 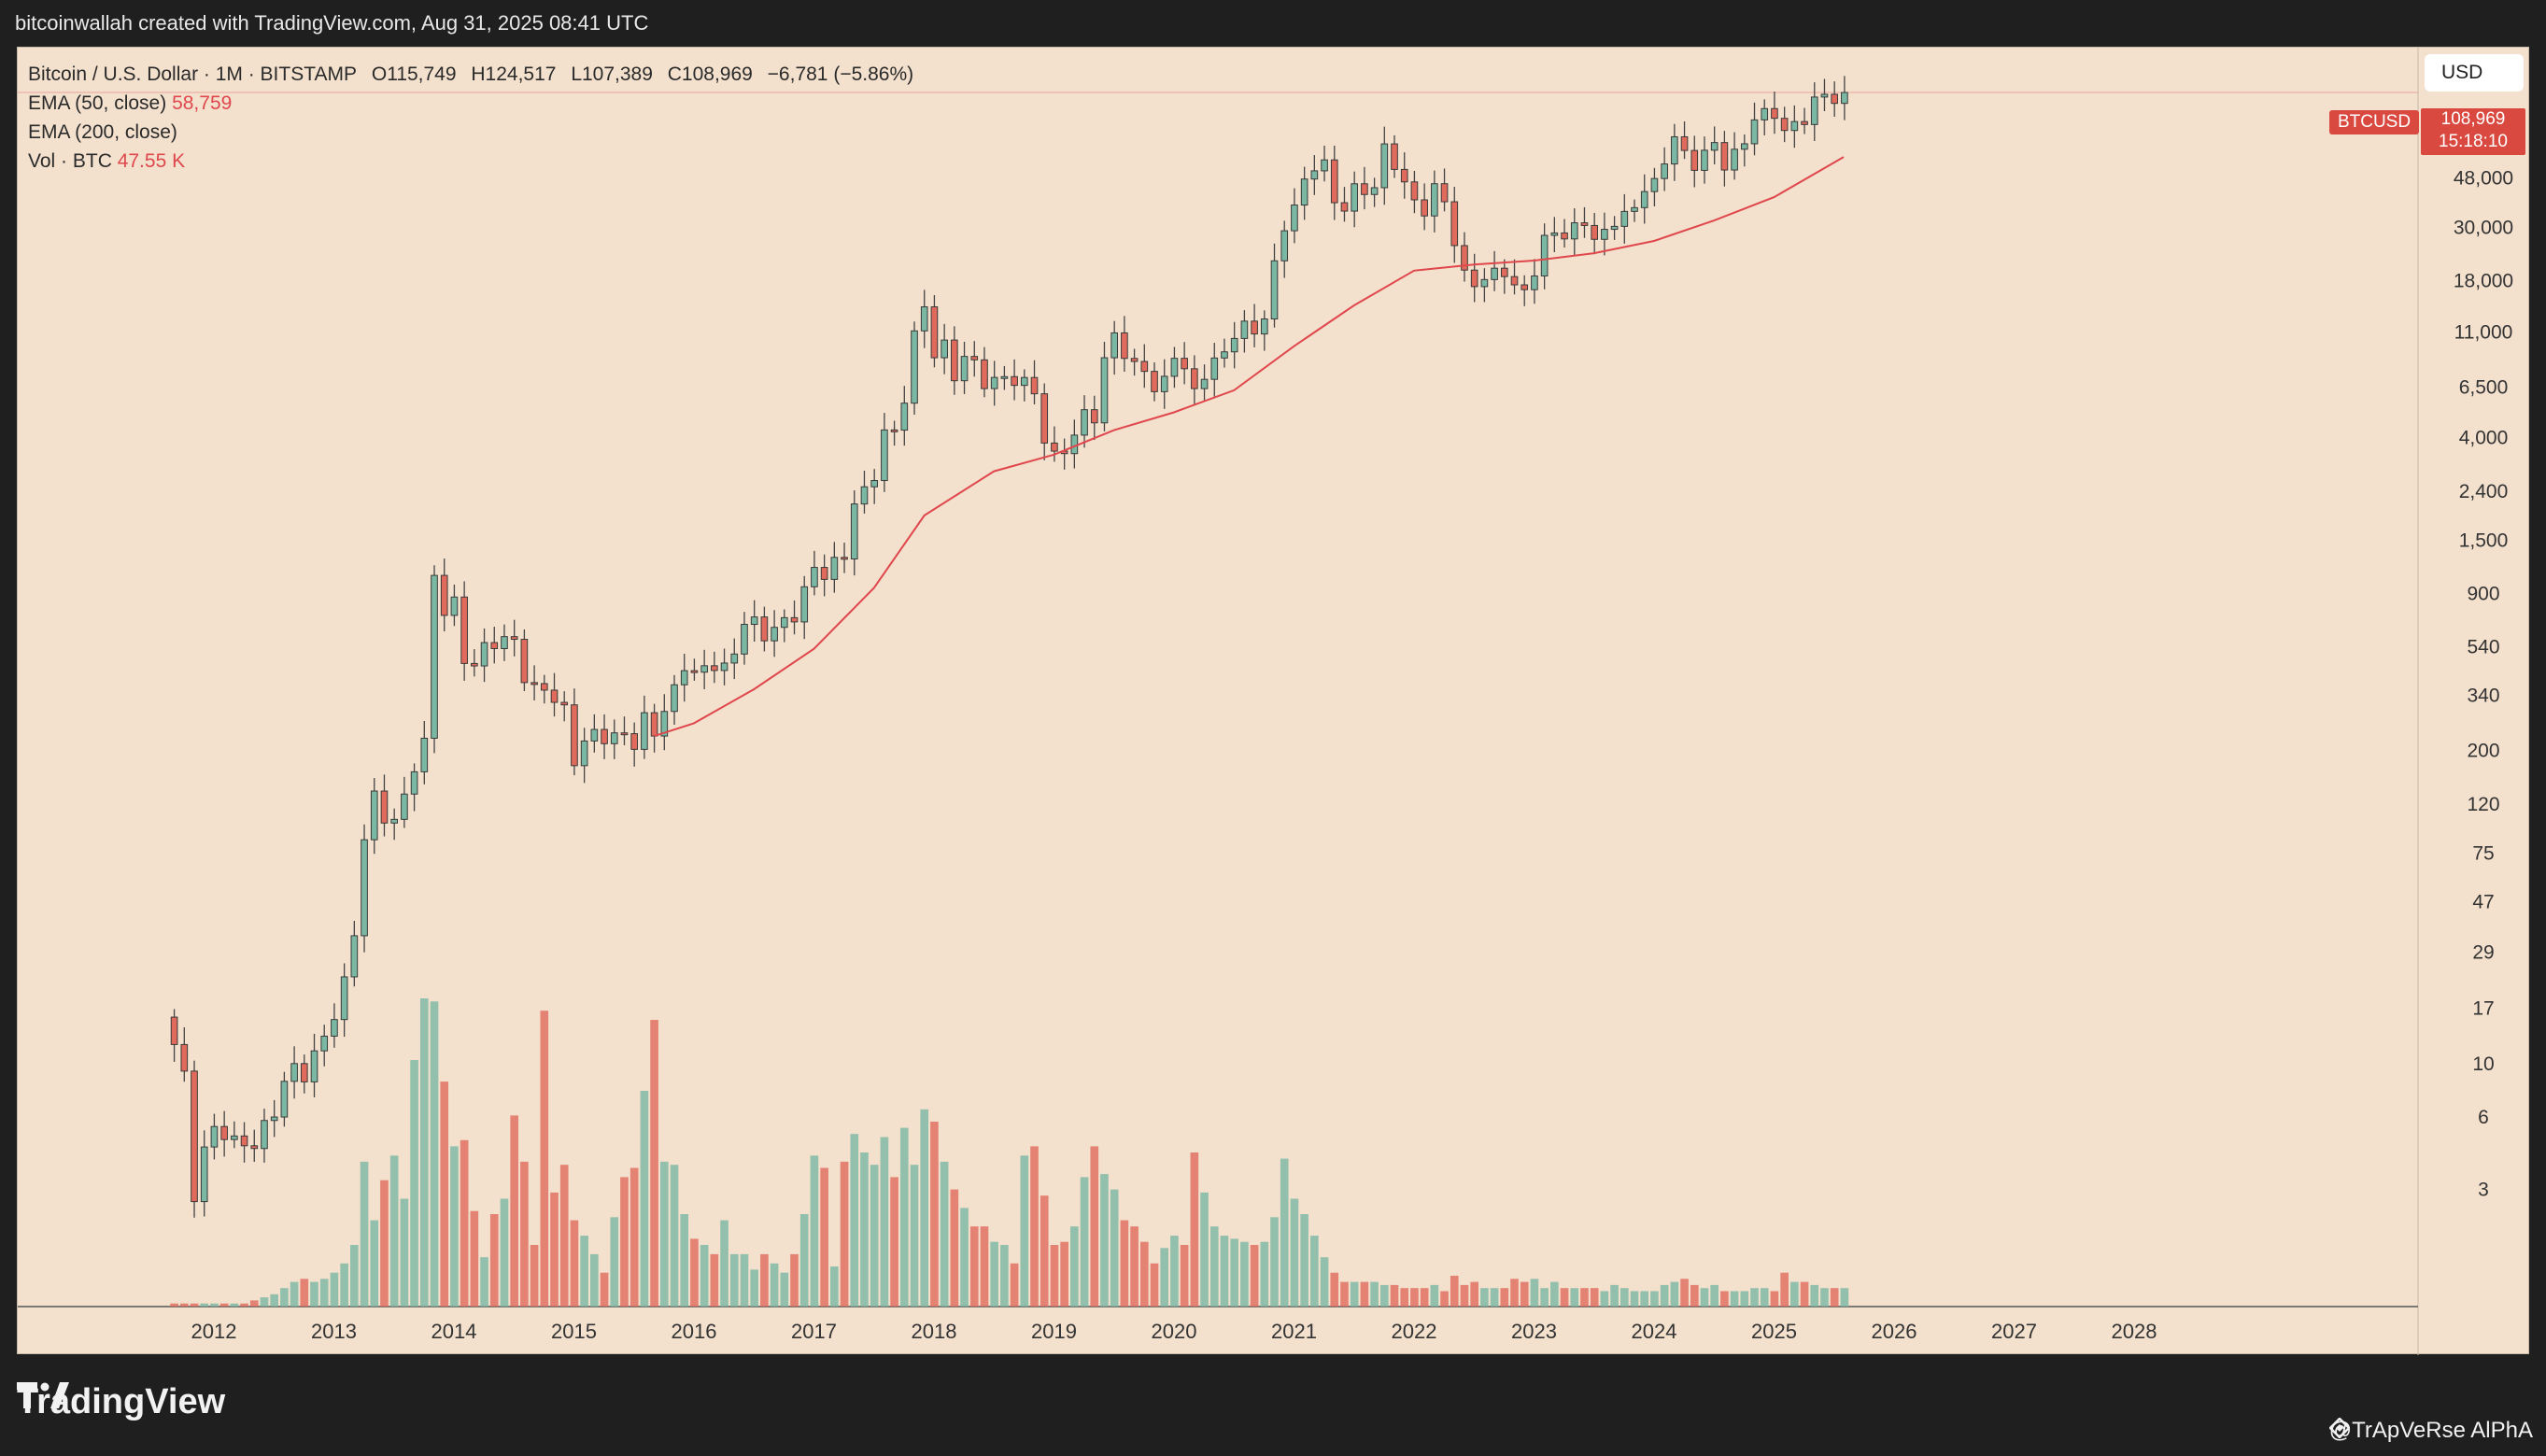 I want to click on y-tick-label-1: 48,000, so click(x=2483, y=179).